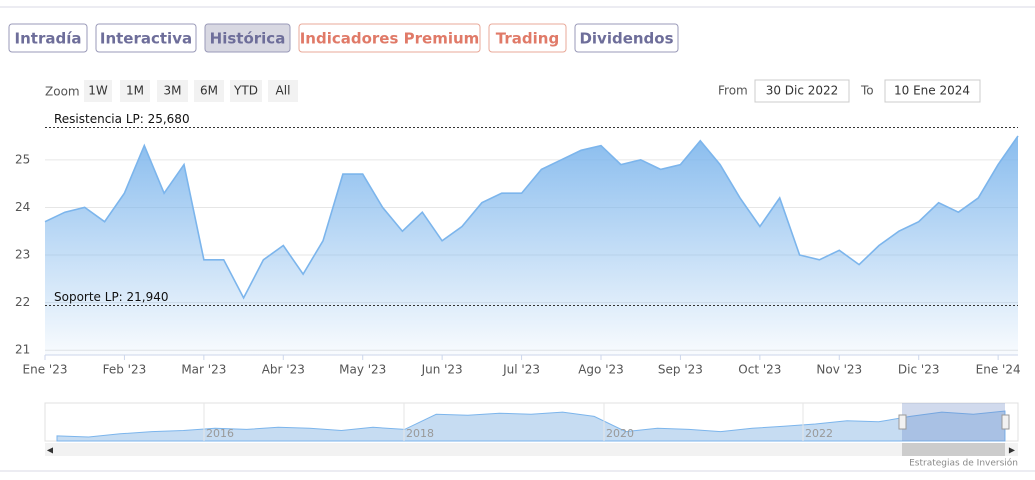 This screenshot has height=480, width=1035. Describe the element at coordinates (442, 370) in the screenshot. I see `x-tick-label: Jun '23` at that location.